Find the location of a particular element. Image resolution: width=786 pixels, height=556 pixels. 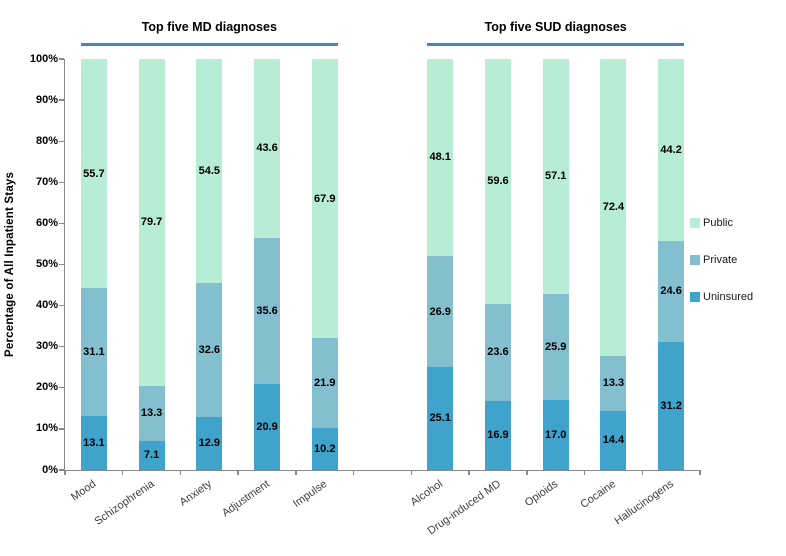

bar-value-label: 10.2 is located at coordinates (325, 449).